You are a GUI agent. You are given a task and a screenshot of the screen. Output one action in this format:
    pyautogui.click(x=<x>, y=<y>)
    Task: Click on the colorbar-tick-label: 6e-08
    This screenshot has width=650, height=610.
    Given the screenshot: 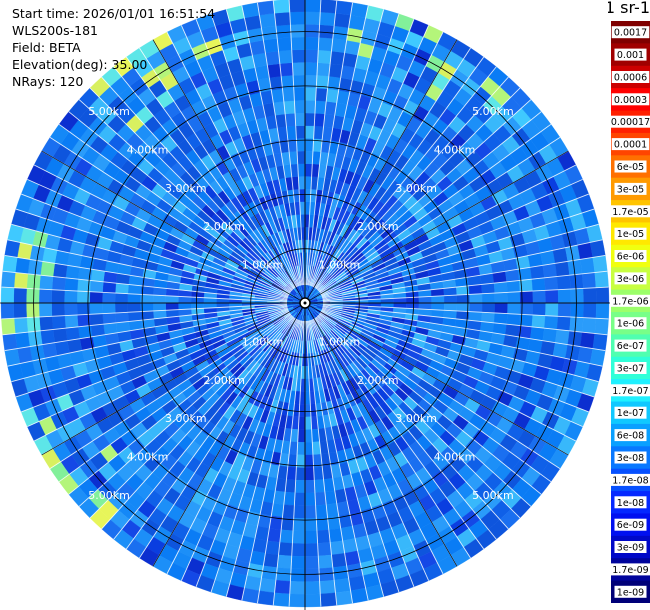 What is the action you would take?
    pyautogui.click(x=630, y=436)
    